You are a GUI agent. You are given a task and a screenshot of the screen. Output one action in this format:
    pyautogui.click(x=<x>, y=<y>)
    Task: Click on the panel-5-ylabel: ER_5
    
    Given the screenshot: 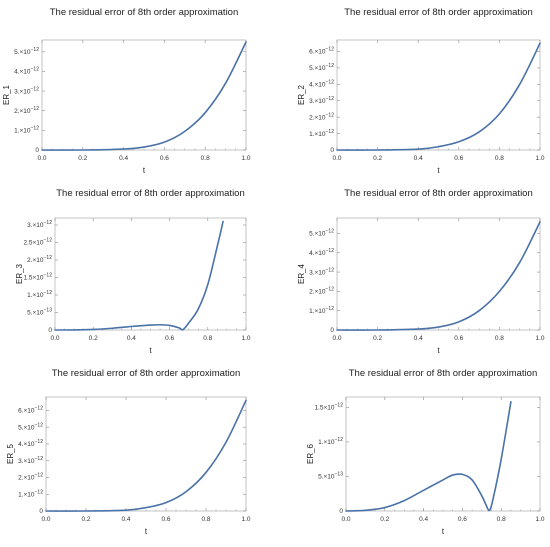 What is the action you would take?
    pyautogui.click(x=10, y=453)
    